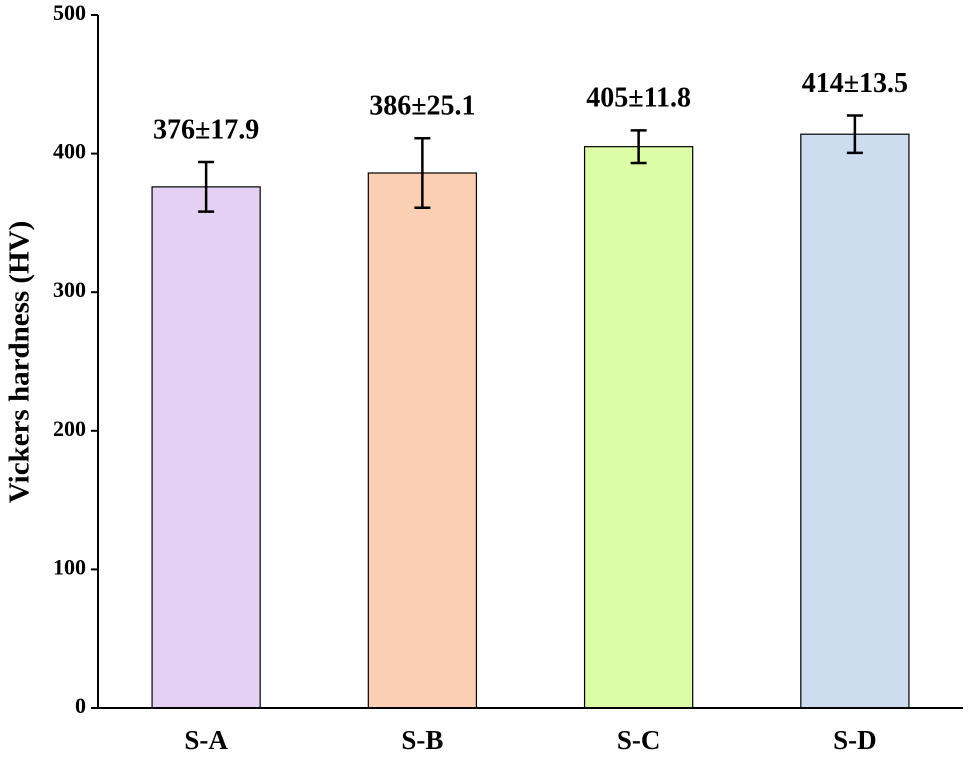 The image size is (969, 759). Describe the element at coordinates (639, 740) in the screenshot. I see `x-tick-label: S-C` at that location.